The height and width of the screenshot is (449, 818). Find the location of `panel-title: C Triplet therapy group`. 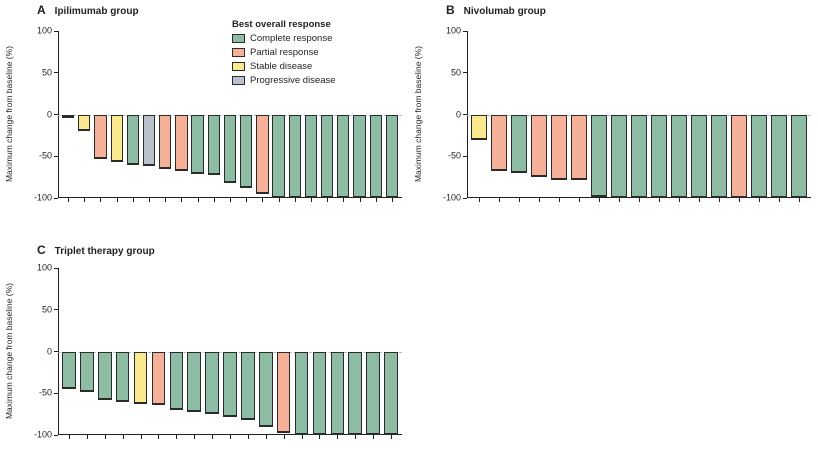

panel-title: C Triplet therapy group is located at coordinates (96, 250).